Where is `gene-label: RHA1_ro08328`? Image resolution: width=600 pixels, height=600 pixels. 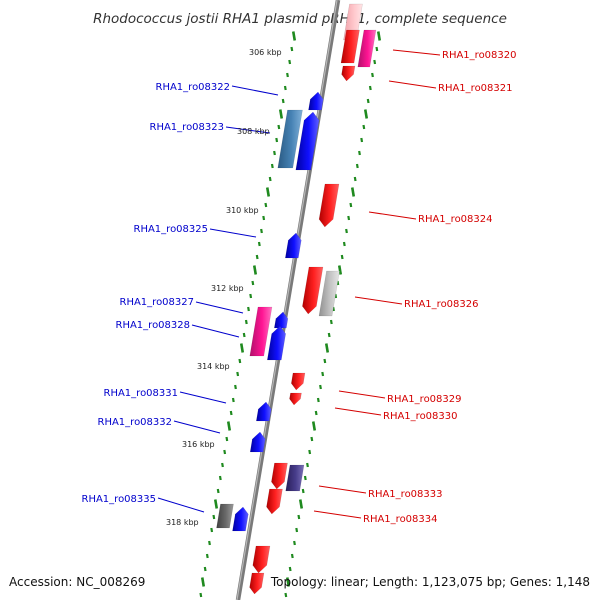
gene-label: RHA1_ro08328 is located at coordinates (153, 325).